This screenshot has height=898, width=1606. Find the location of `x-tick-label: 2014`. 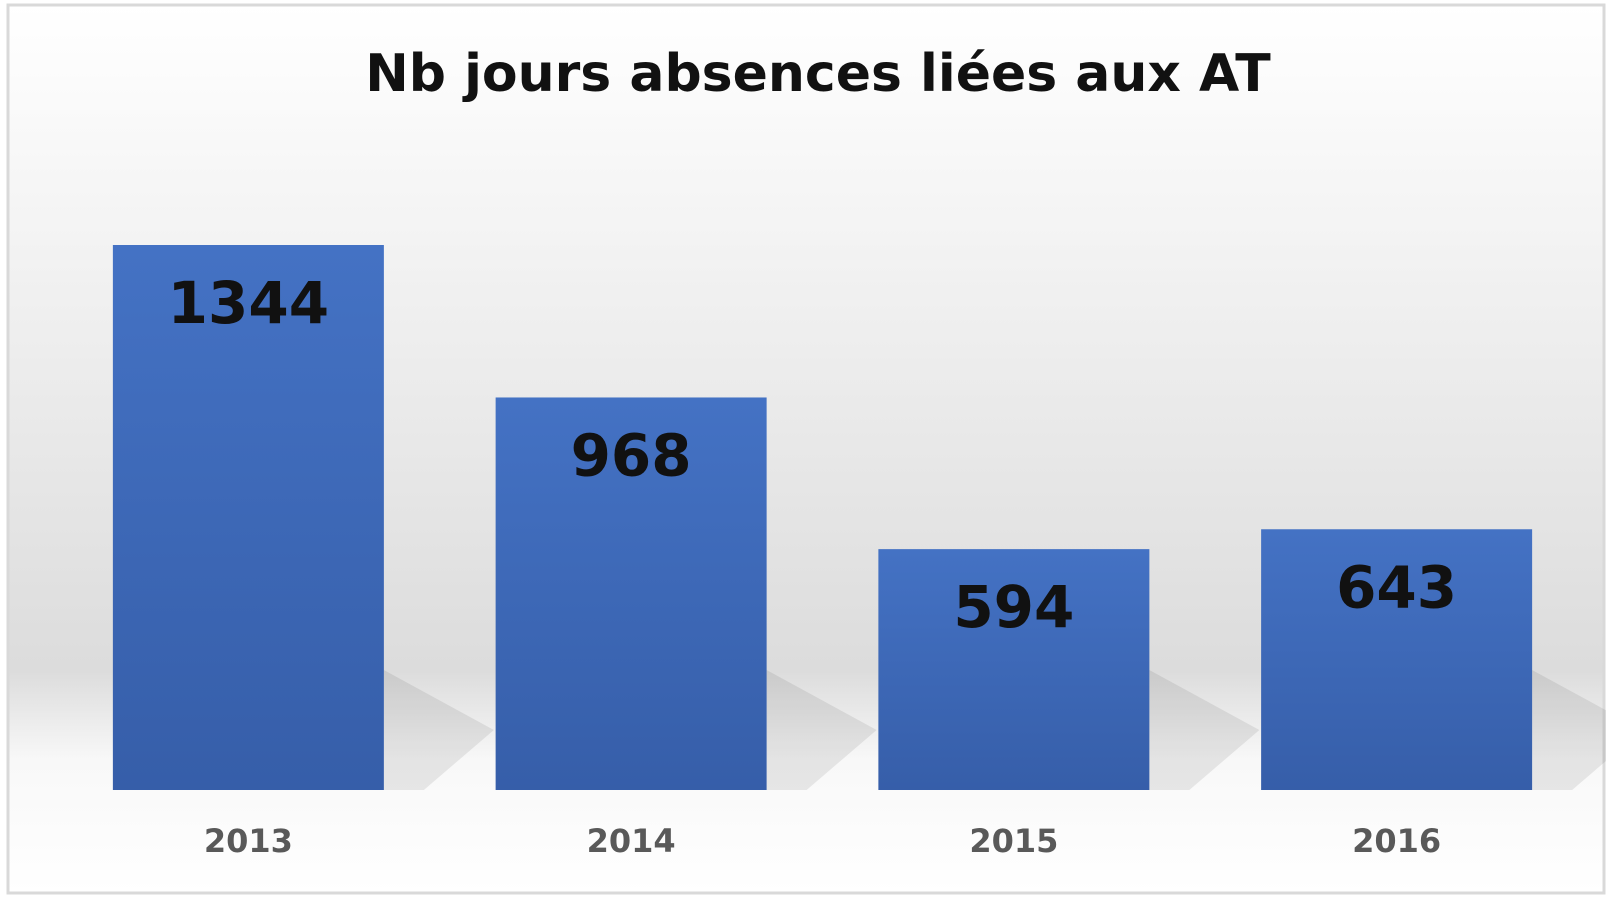

x-tick-label: 2014 is located at coordinates (631, 841).